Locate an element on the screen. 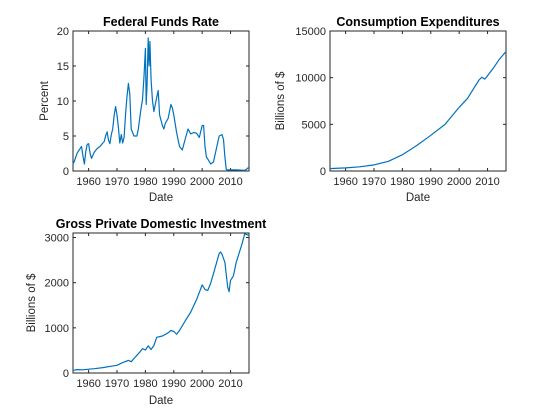  tick-group: 1960 1970 1980 1990 2000 2010 0 1000 2000 3000 is located at coordinates (147, 311).